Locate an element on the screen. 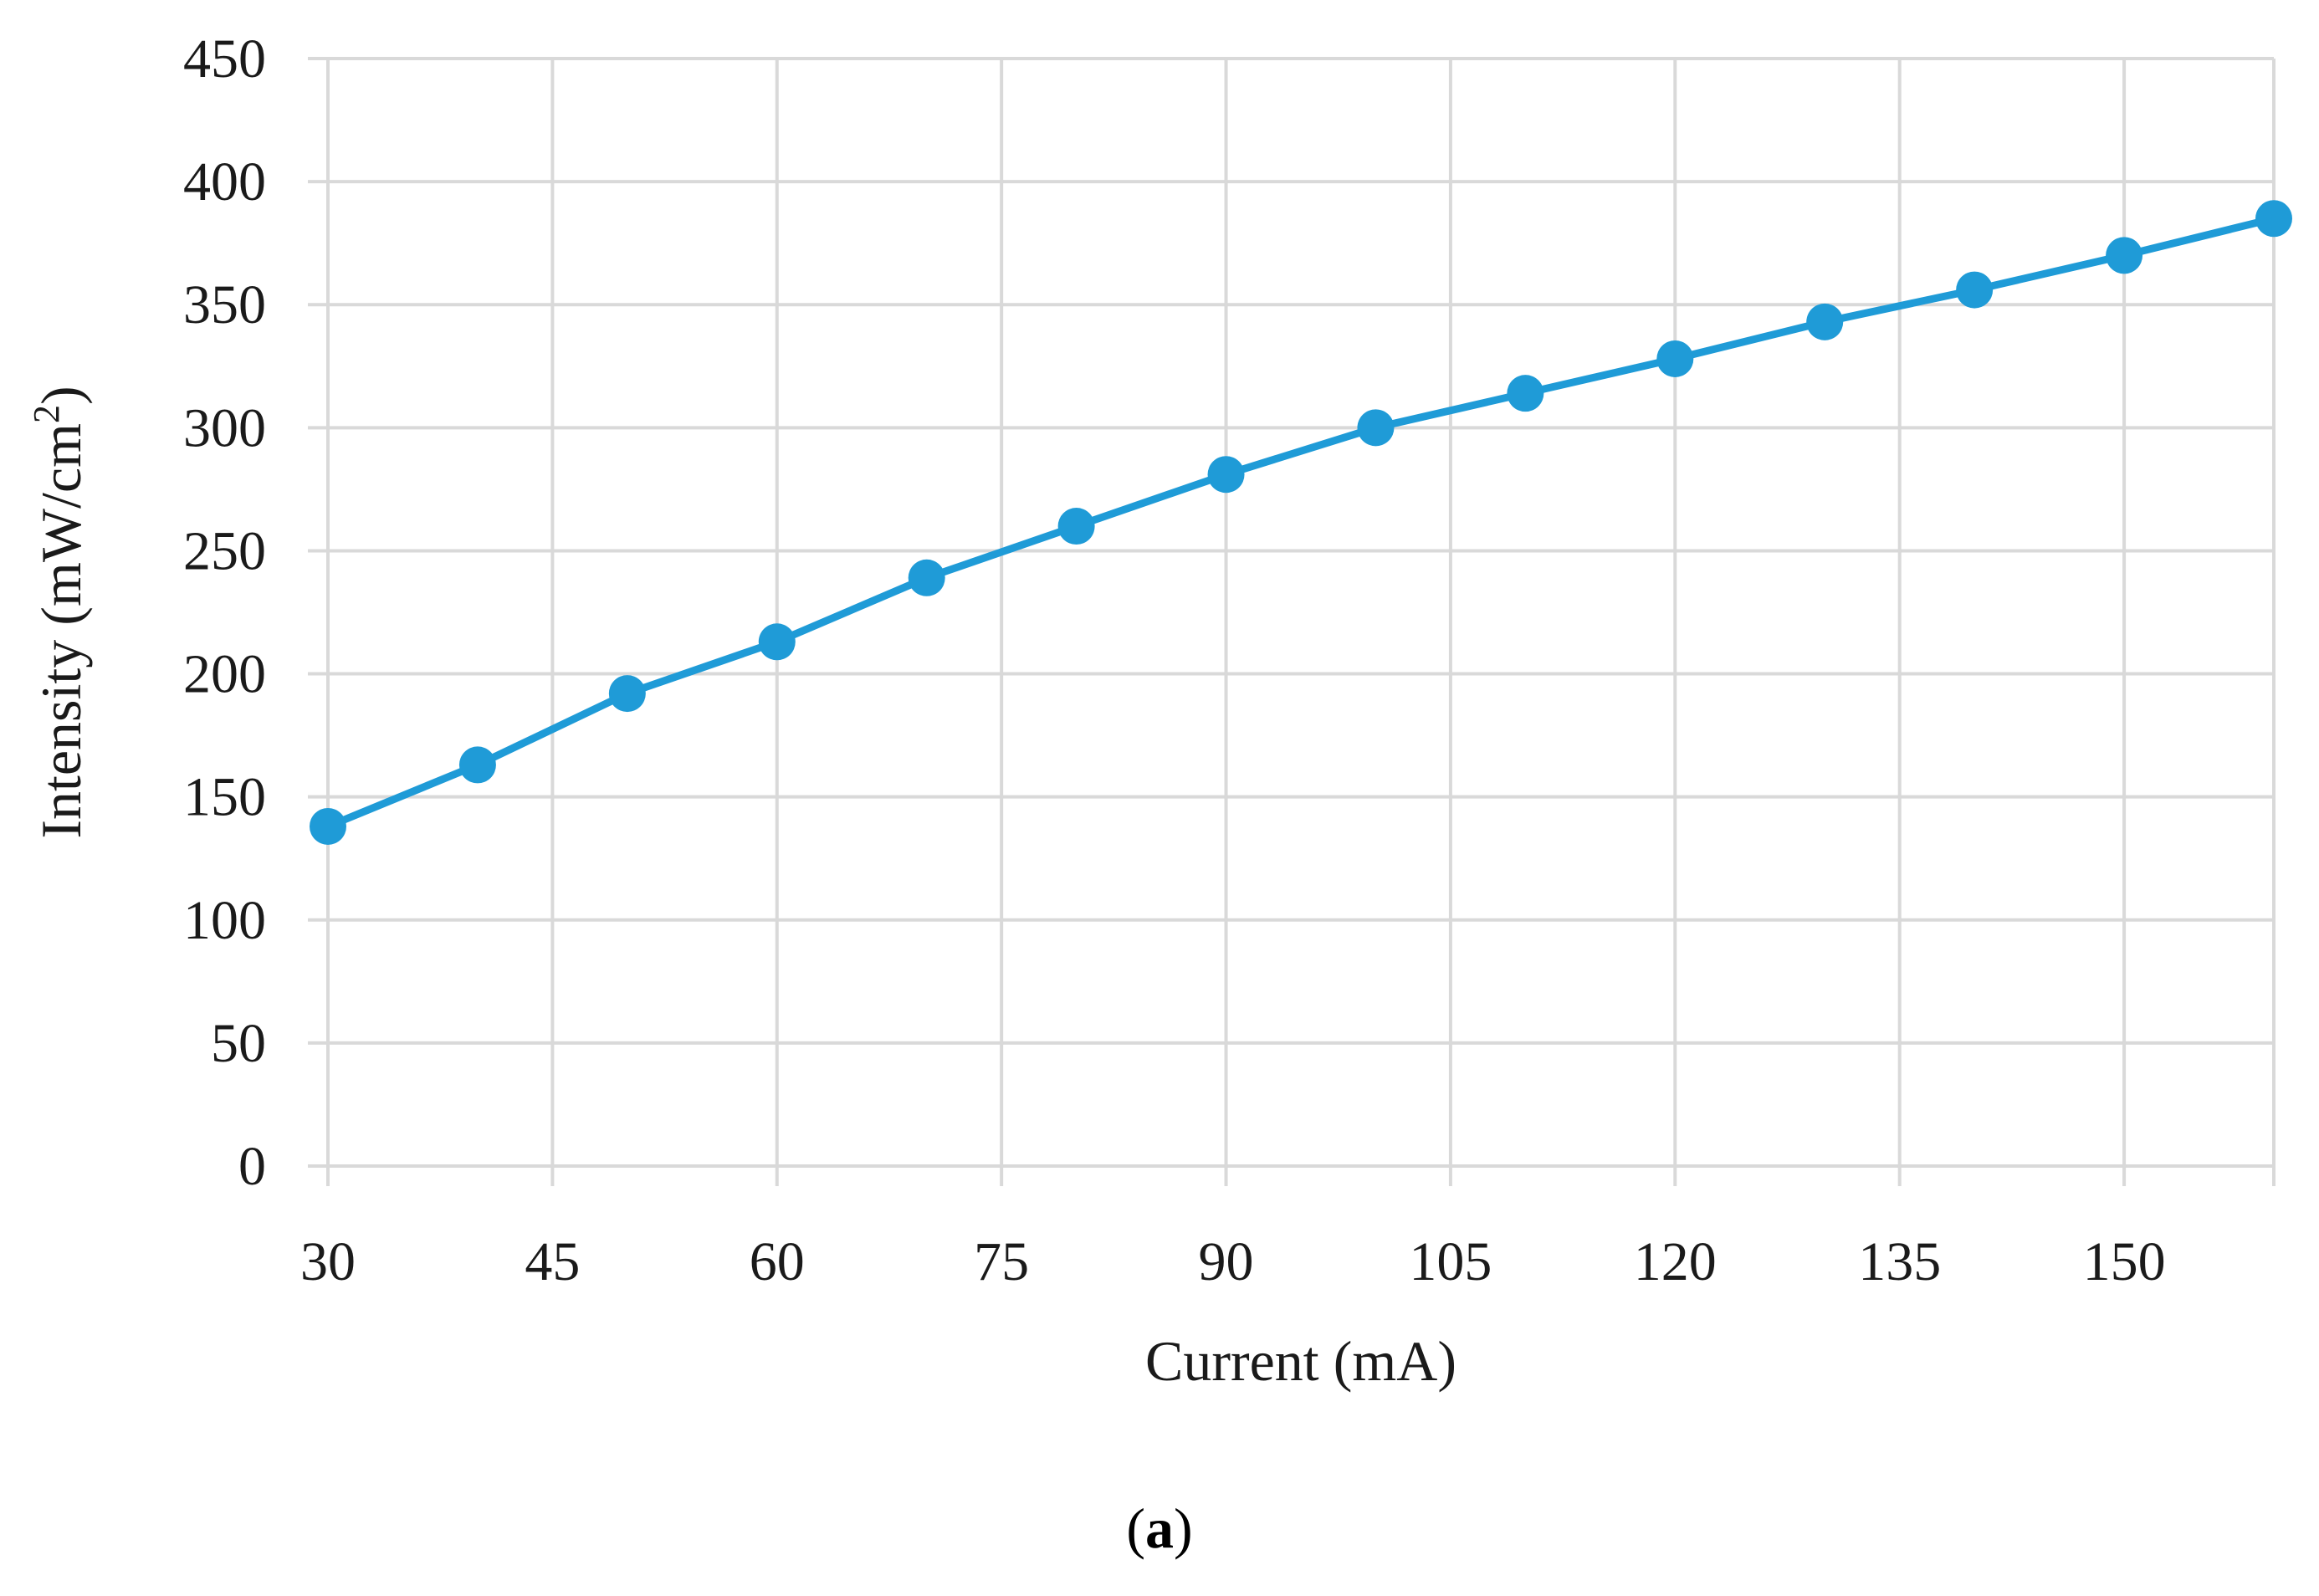 This screenshot has width=2319, height=1596. x-axis-title: Current (mA) is located at coordinates (1300, 1361).